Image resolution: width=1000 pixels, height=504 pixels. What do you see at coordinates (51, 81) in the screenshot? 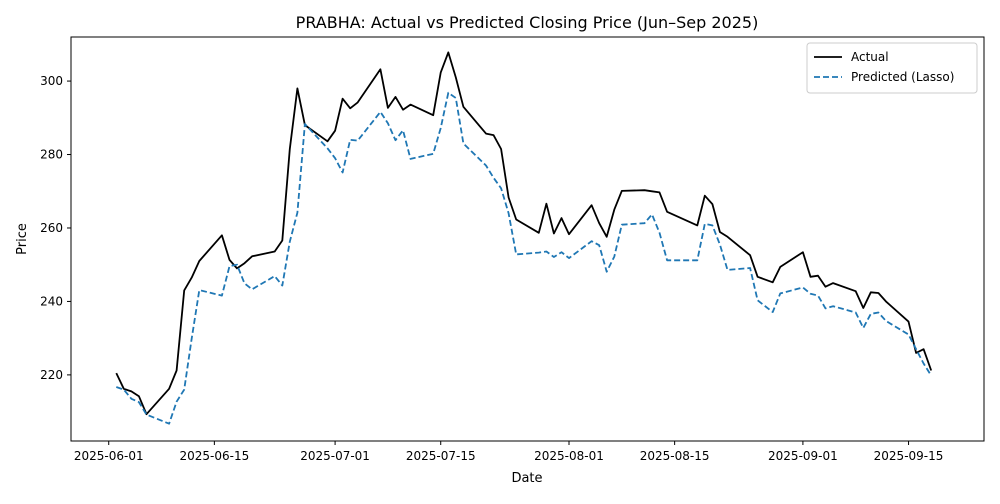
I see `y-tick-label: 300` at bounding box center [51, 81].